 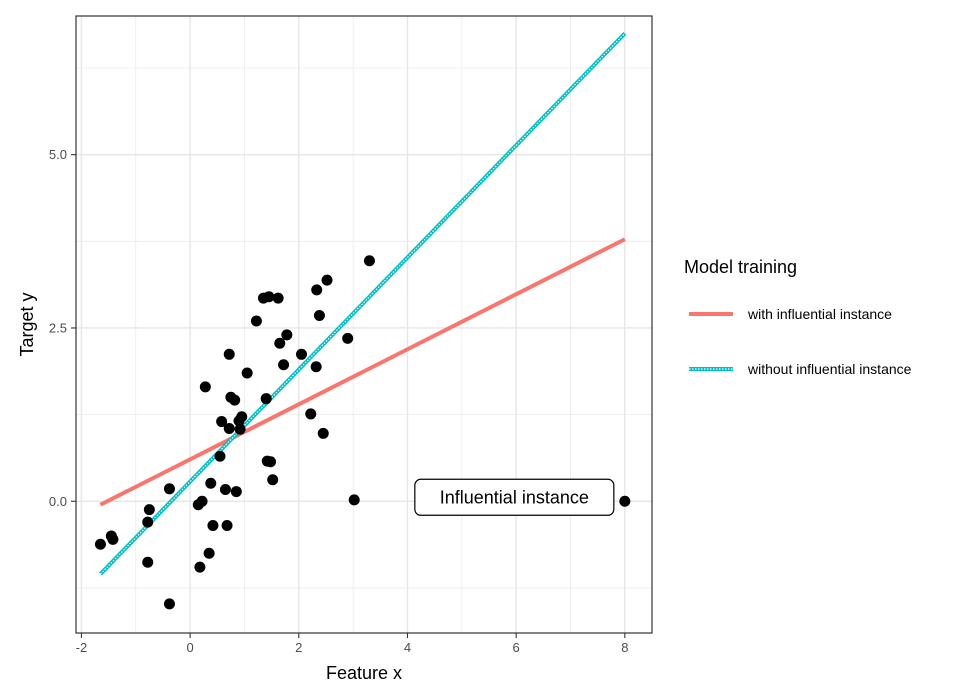 What do you see at coordinates (298, 647) in the screenshot?
I see `x-tick-label: 2` at bounding box center [298, 647].